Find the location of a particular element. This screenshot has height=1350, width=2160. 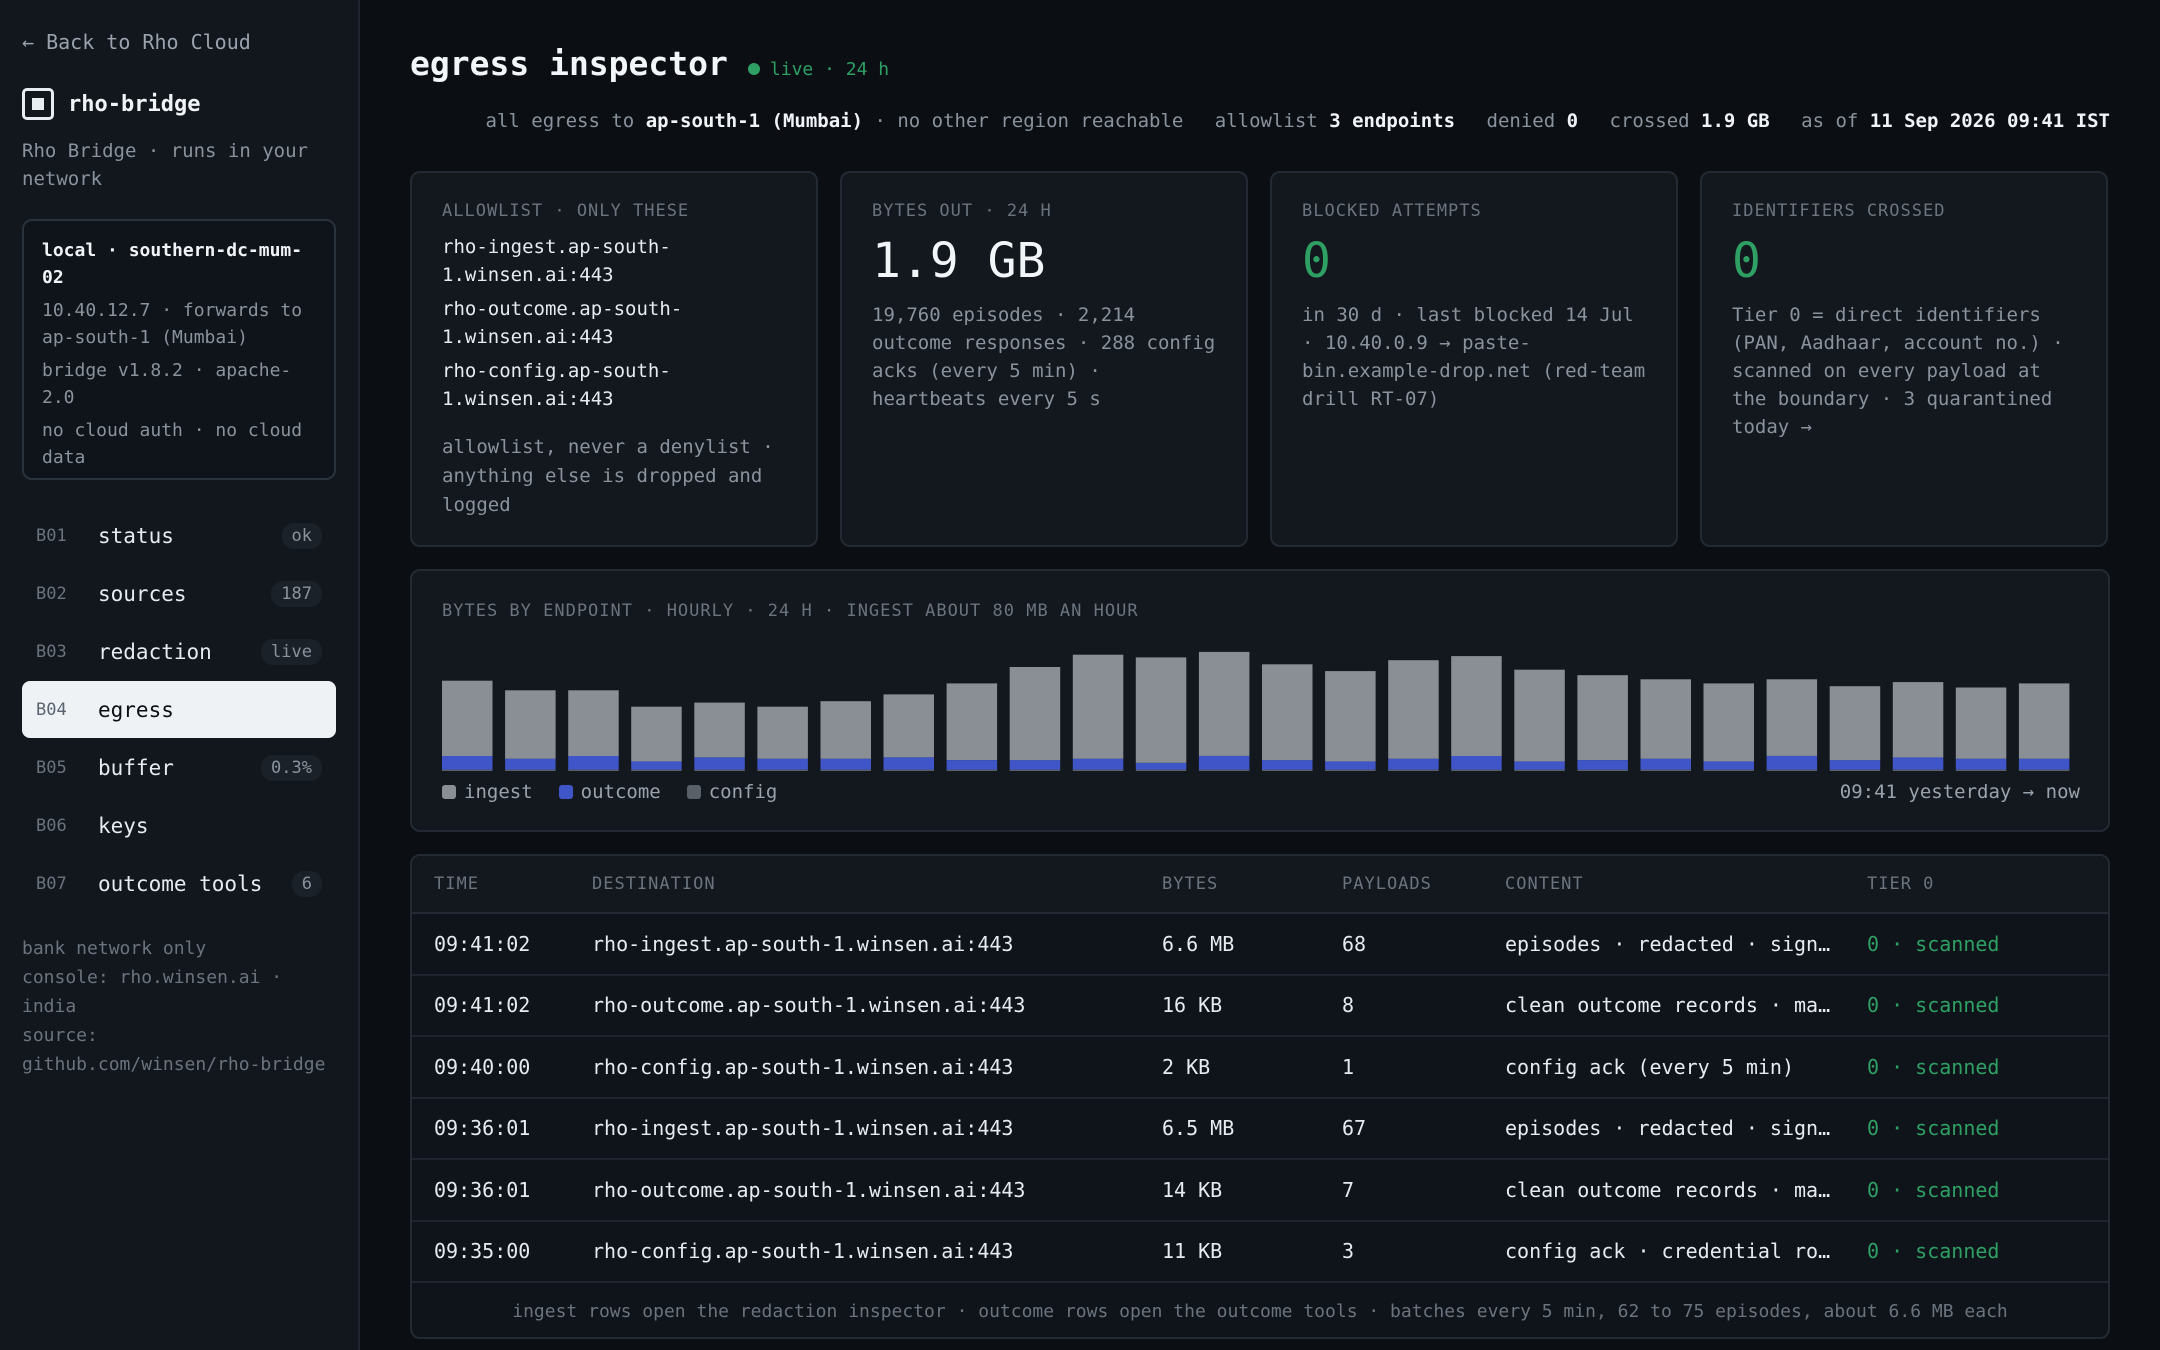

sidebar-item-status: B01 status ok is located at coordinates (179, 535).